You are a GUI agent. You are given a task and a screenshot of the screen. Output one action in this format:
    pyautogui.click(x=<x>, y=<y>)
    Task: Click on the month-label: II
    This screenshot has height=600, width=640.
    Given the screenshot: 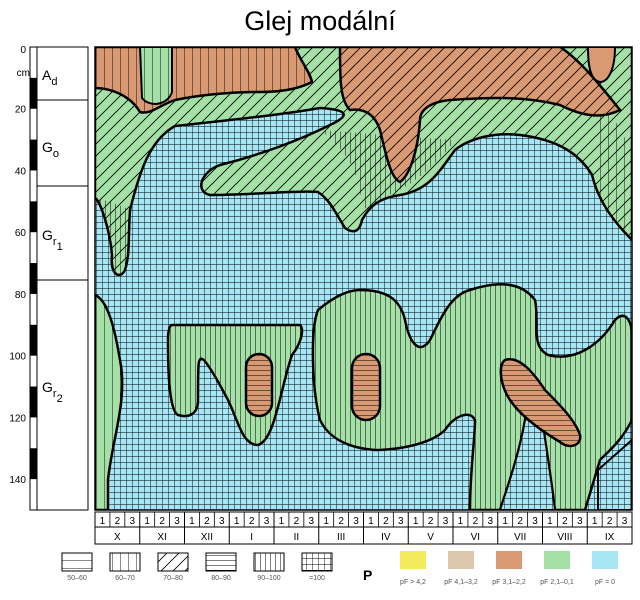 What is the action you would take?
    pyautogui.click(x=297, y=537)
    